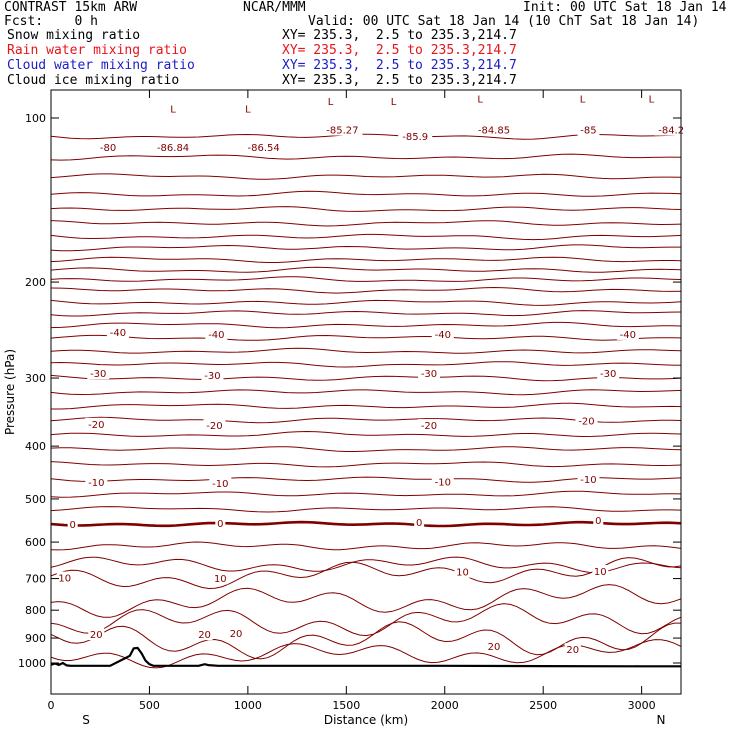 This screenshot has height=740, width=740. Describe the element at coordinates (35, 579) in the screenshot. I see `y-tick-label: 700` at that location.